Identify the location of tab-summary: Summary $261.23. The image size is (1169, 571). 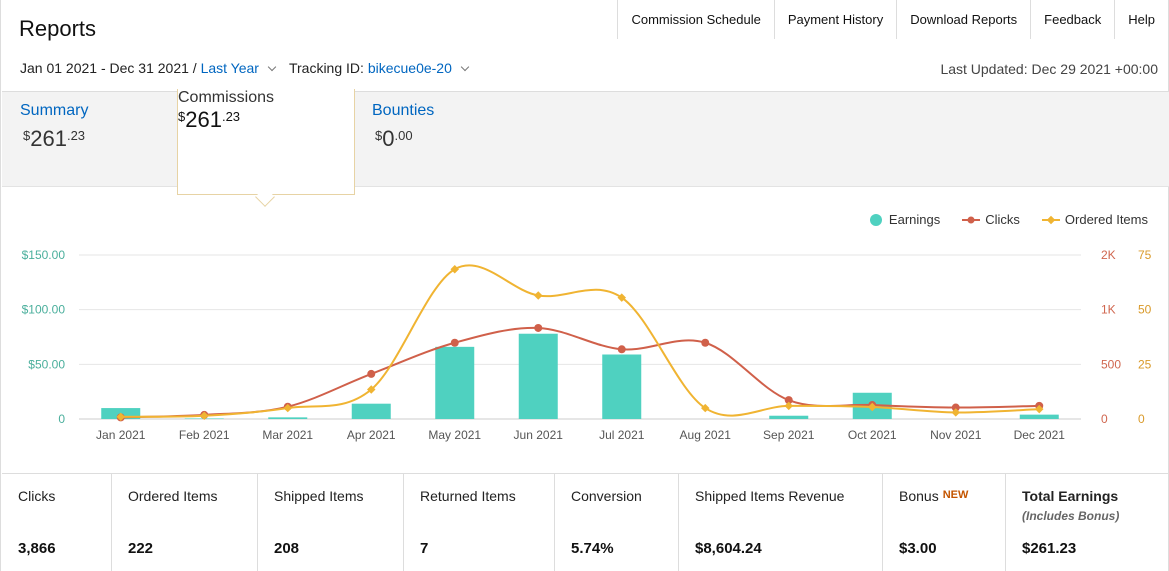
(95, 140).